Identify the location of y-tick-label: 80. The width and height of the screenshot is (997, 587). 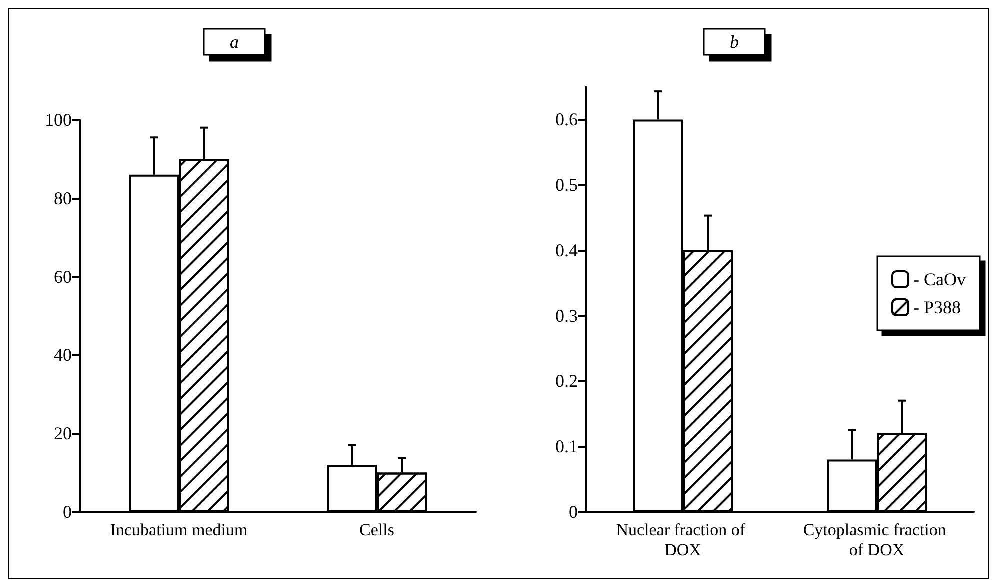
(63, 198).